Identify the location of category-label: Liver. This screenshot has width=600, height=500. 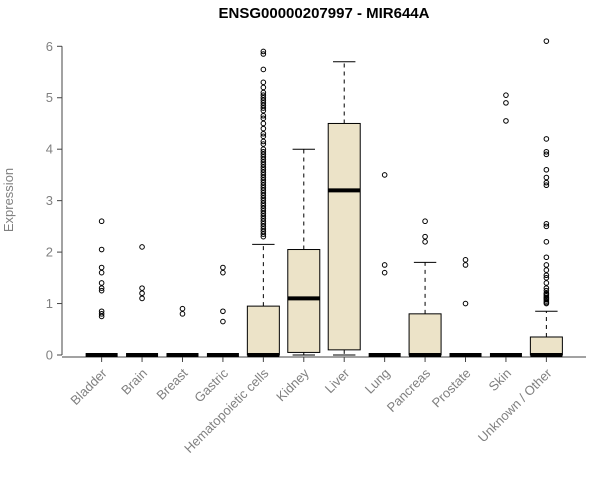
(337, 380).